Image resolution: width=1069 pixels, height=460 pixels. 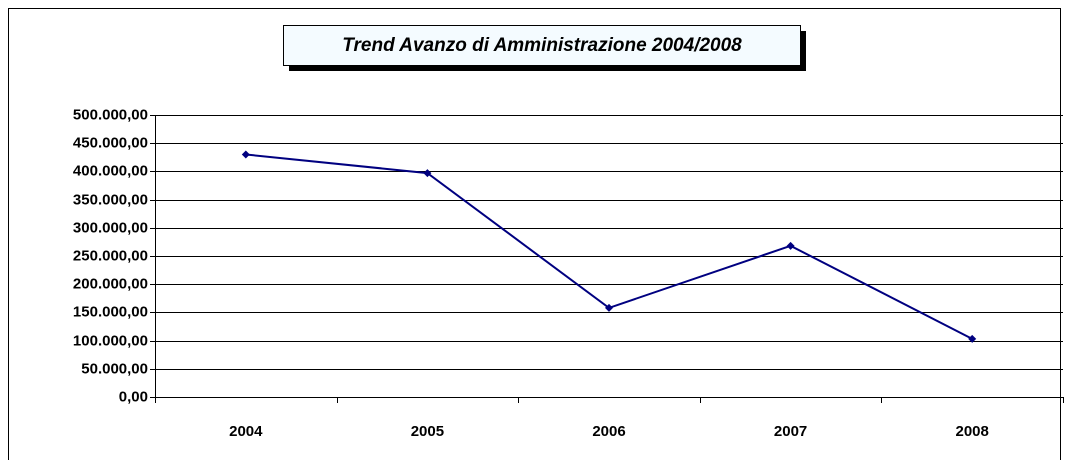 I want to click on y-tick-label: 400.000,00, so click(x=110, y=170).